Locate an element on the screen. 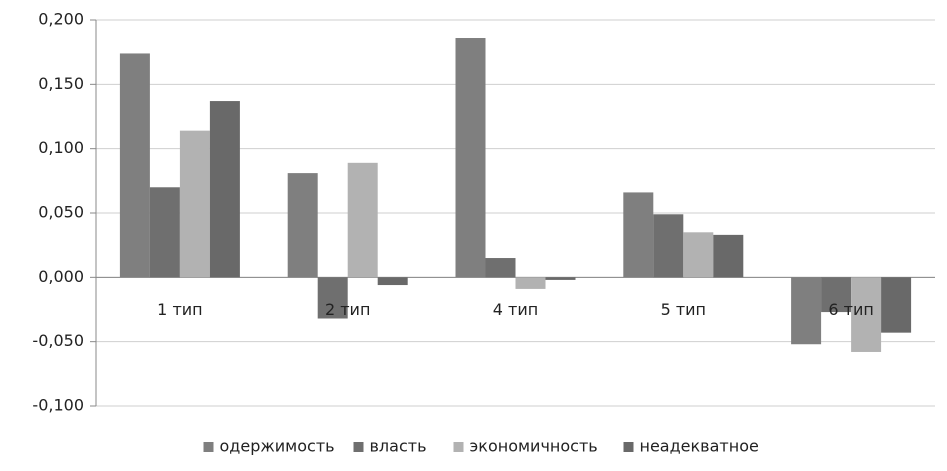 Image resolution: width=947 pixels, height=471 pixels. y-tick-label: -0,050 is located at coordinates (58, 340).